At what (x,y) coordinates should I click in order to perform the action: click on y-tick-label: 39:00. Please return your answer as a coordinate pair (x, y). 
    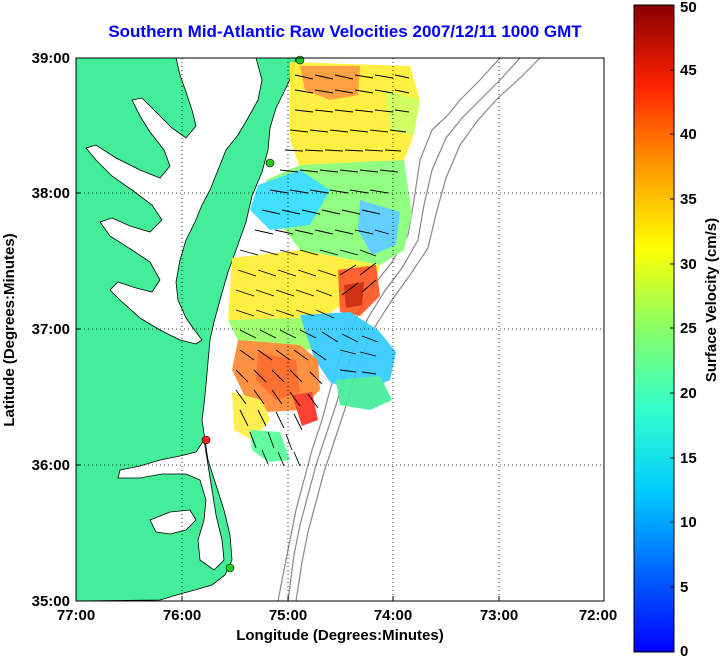
    Looking at the image, I should click on (51, 58).